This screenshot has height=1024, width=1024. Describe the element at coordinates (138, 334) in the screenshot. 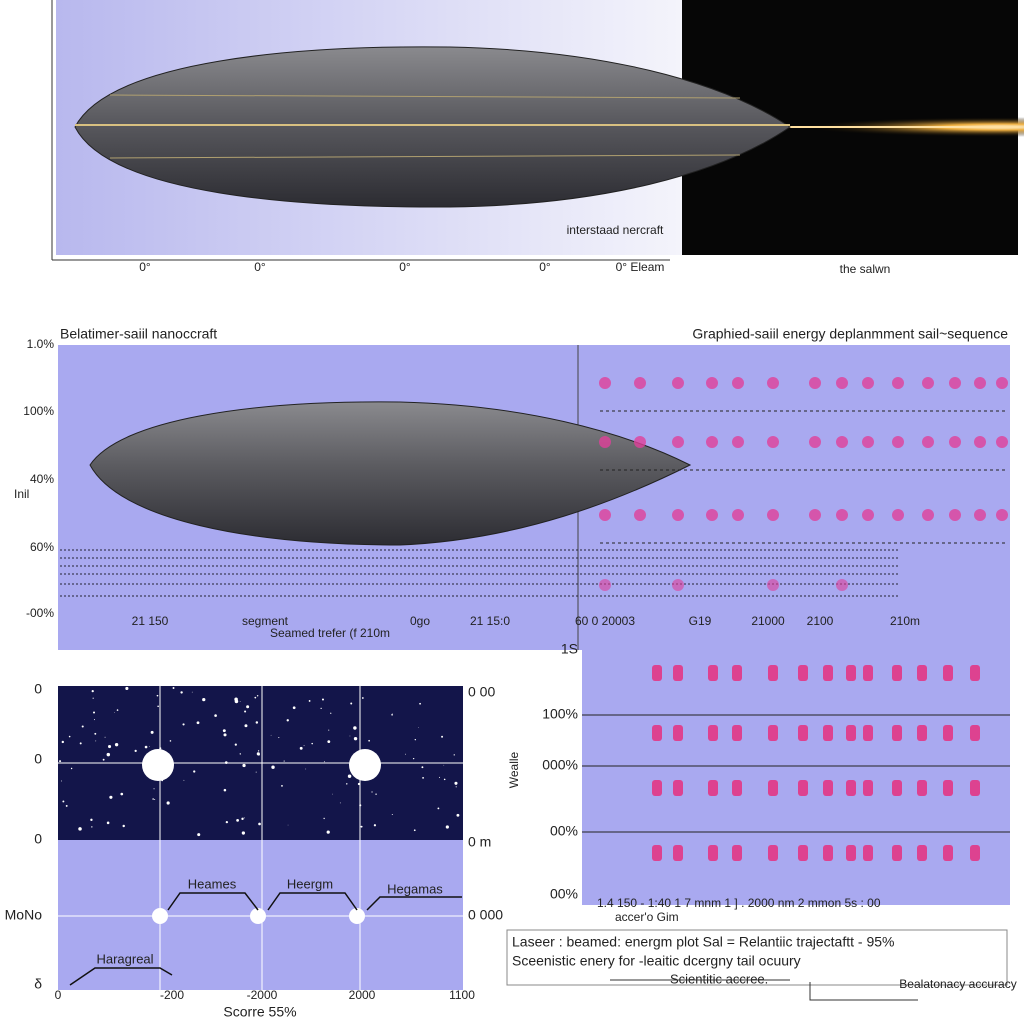

I see `panel-title: Belatimer-saiil nanoccraft` at that location.